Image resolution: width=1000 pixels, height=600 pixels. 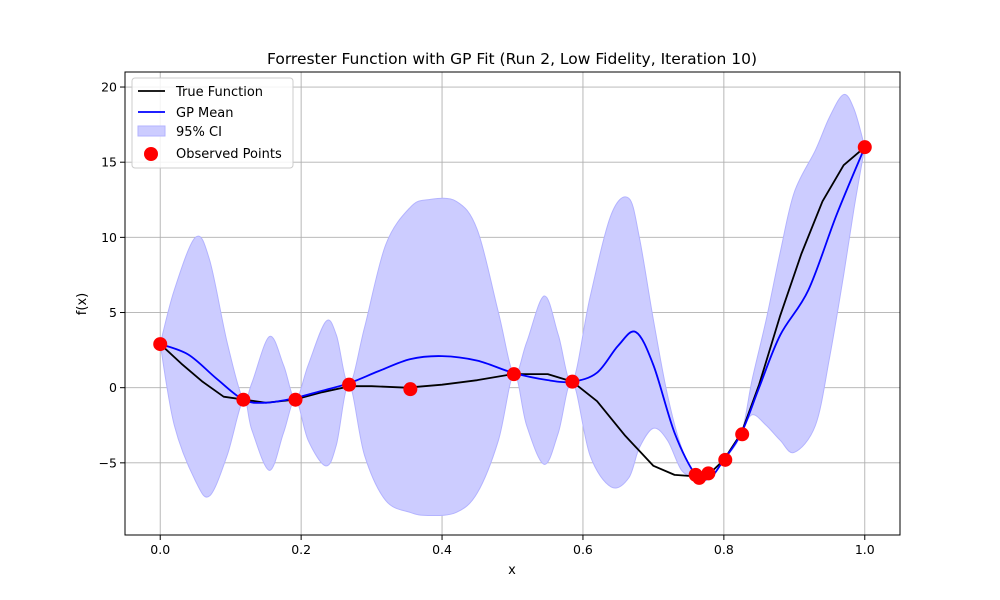 What do you see at coordinates (301, 549) in the screenshot?
I see `x-tick-label: 0.2` at bounding box center [301, 549].